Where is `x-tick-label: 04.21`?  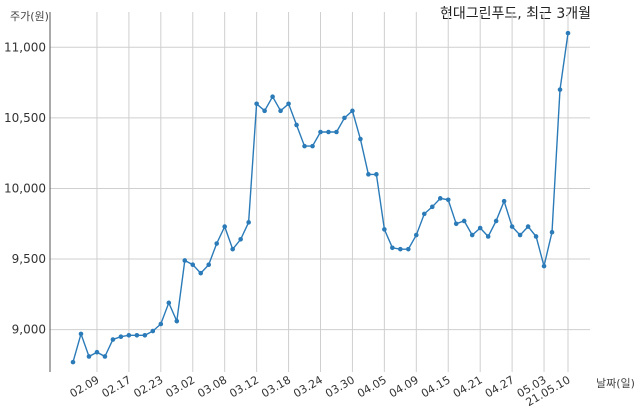
x-tick-label: 04.21 is located at coordinates (468, 386).